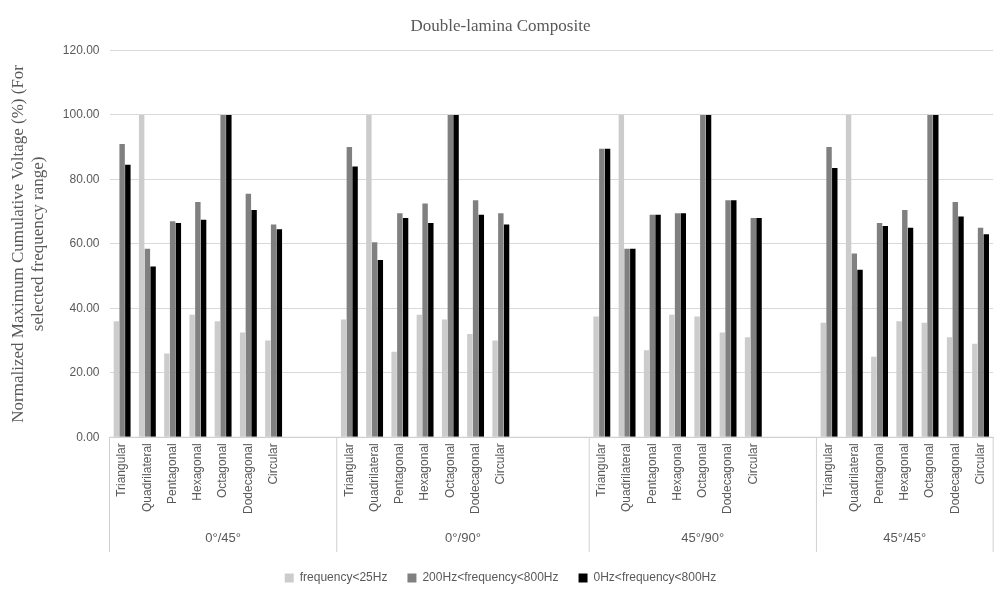  Describe the element at coordinates (500, 25) in the screenshot. I see `chart-title: Double-lamina Composite` at that location.